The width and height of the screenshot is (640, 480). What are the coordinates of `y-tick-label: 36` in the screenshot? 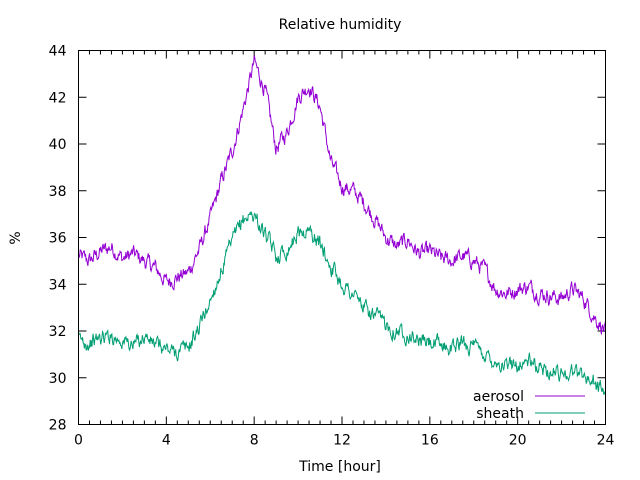 It's located at (58, 239).